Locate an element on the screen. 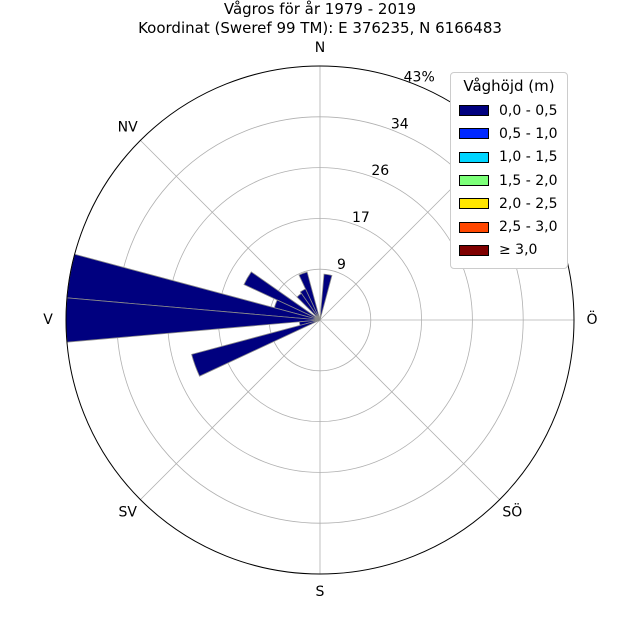  legend-label: 0,0 - 0,5 is located at coordinates (528, 110).